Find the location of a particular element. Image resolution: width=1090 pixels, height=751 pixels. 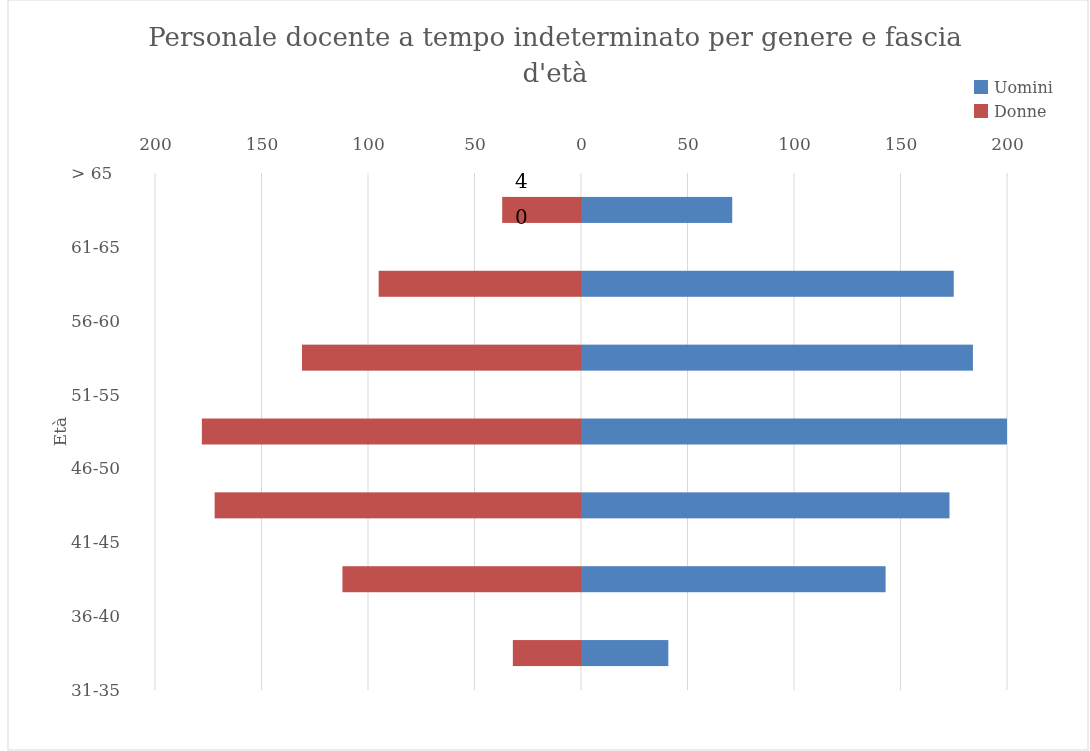

y-tick-label: > 65 is located at coordinates (92, 172).